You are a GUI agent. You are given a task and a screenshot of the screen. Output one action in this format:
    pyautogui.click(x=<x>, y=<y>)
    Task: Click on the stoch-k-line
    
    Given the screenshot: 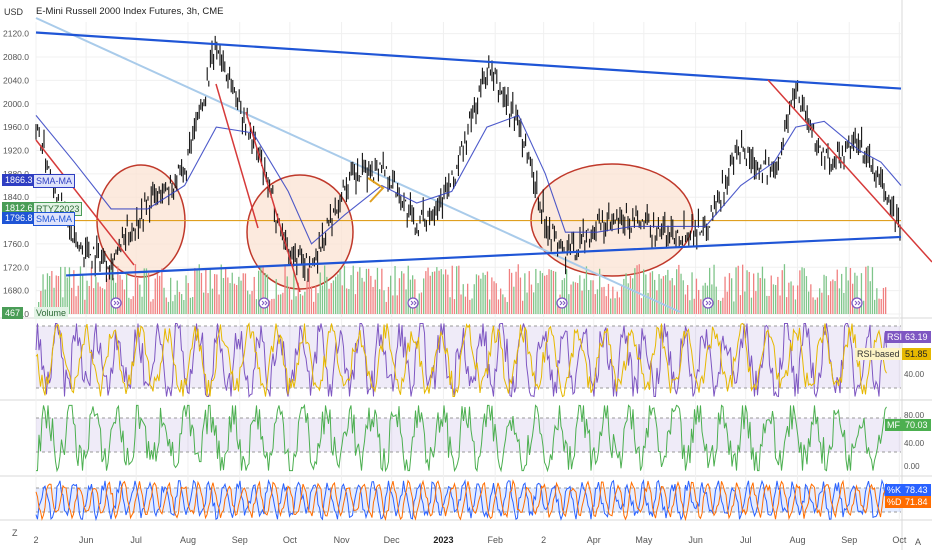 What is the action you would take?
    pyautogui.click(x=461, y=500)
    